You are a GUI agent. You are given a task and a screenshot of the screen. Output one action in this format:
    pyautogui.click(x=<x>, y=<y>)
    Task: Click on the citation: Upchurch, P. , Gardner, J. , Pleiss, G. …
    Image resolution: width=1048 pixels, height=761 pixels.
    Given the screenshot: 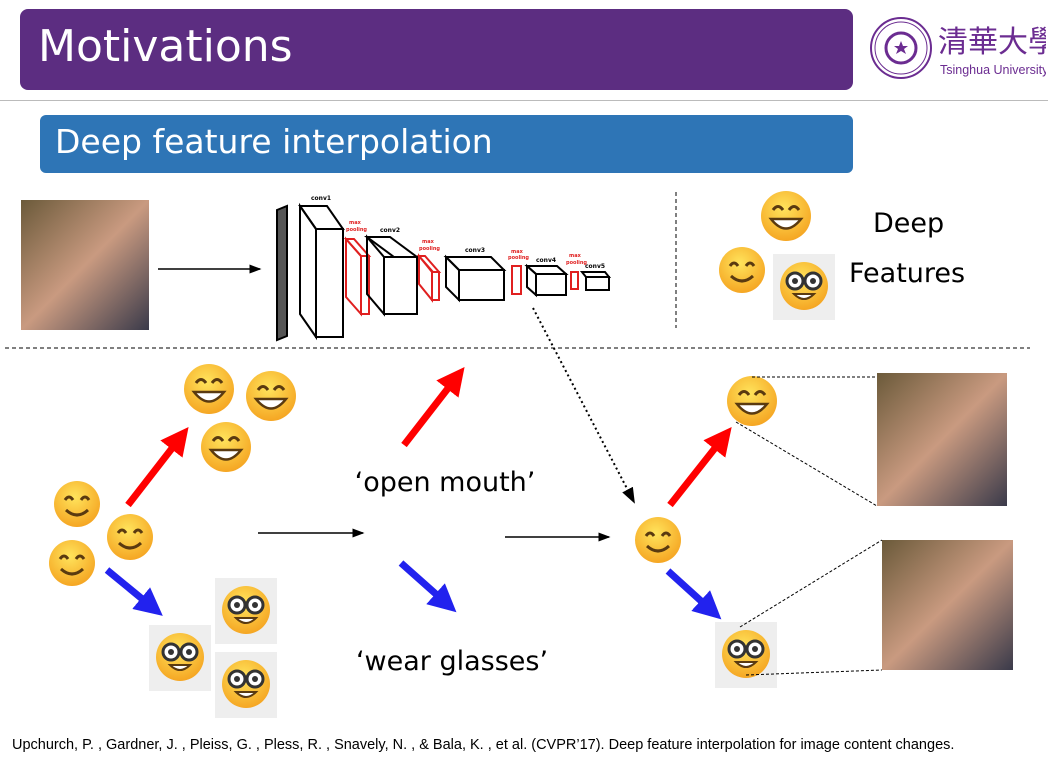 What is the action you would take?
    pyautogui.click(x=483, y=745)
    